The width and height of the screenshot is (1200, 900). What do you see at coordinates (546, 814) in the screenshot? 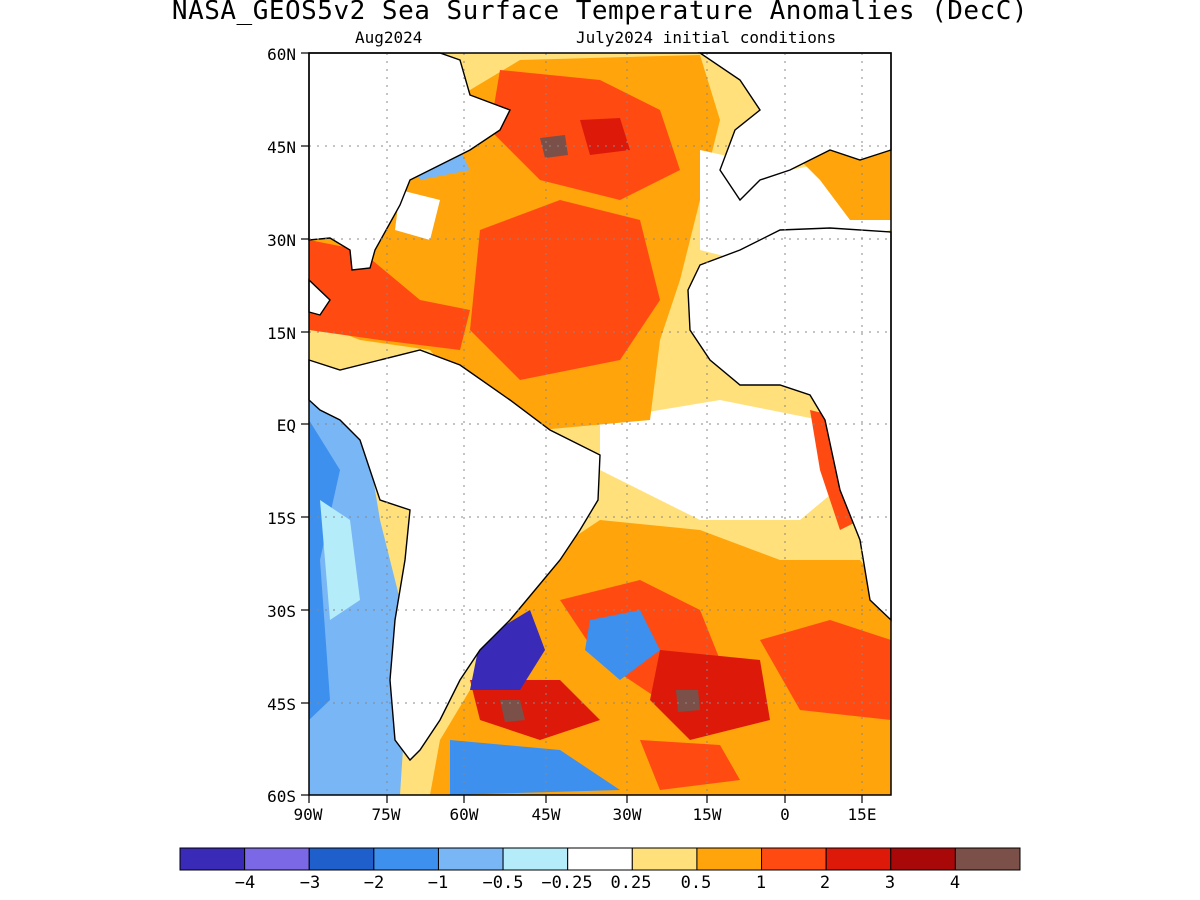
I see `lon-label-45w: 45W` at bounding box center [546, 814].